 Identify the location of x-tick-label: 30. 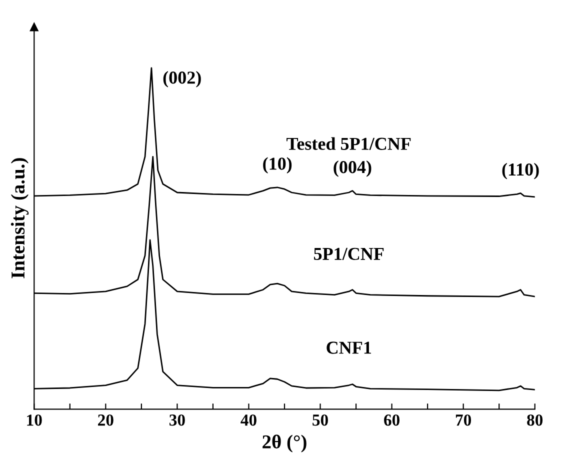
(177, 420).